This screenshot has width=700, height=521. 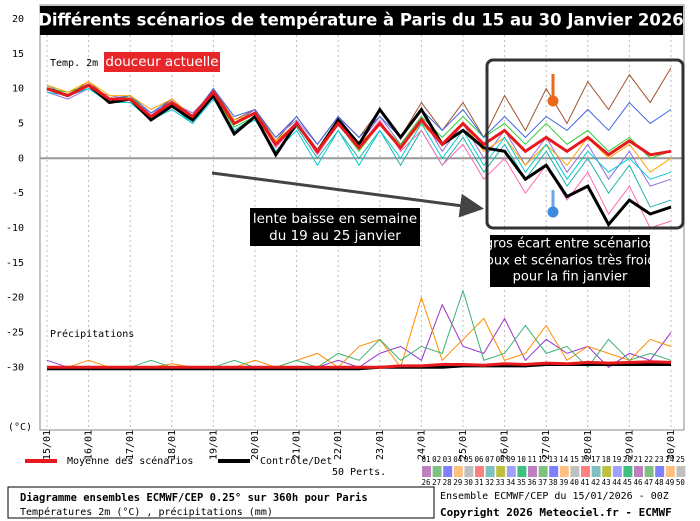 I want to click on y-tick-label: -30, so click(x=15, y=367).